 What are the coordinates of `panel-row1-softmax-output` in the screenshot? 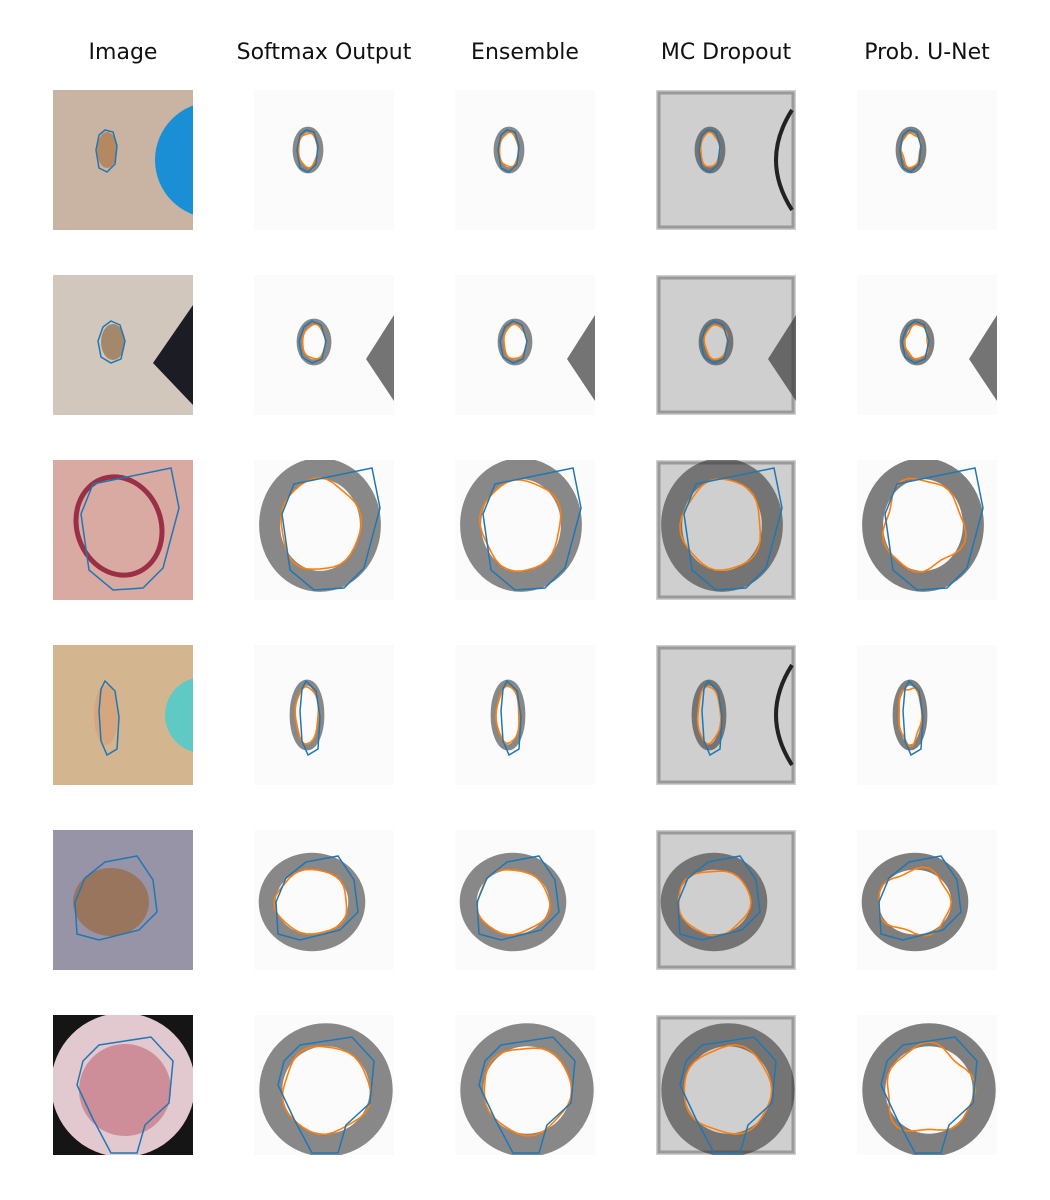 It's located at (324, 160).